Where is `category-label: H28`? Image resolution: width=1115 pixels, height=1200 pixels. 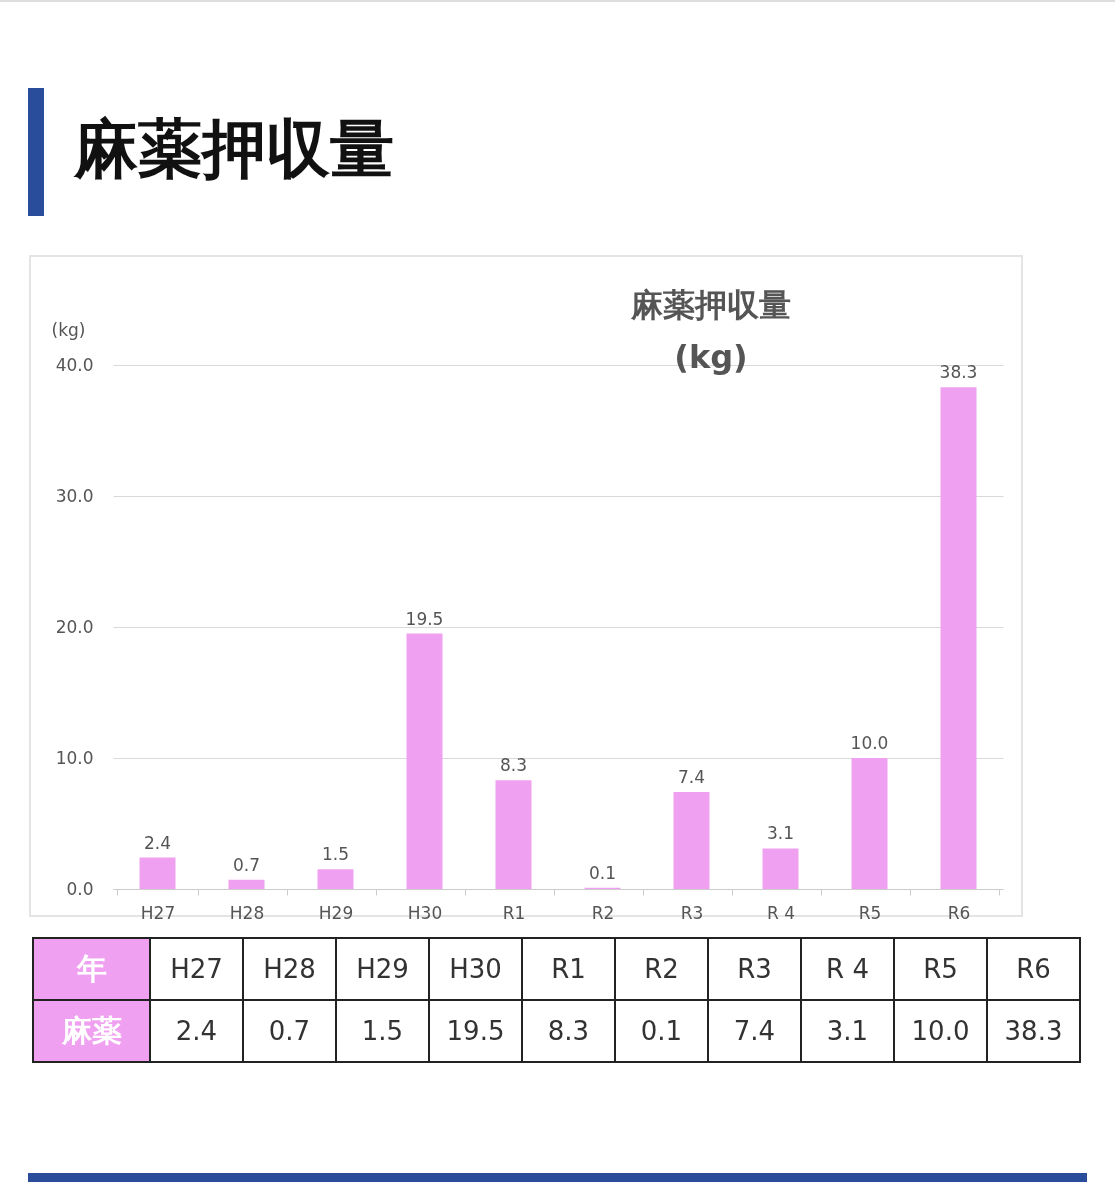
category-label: H28 is located at coordinates (289, 969).